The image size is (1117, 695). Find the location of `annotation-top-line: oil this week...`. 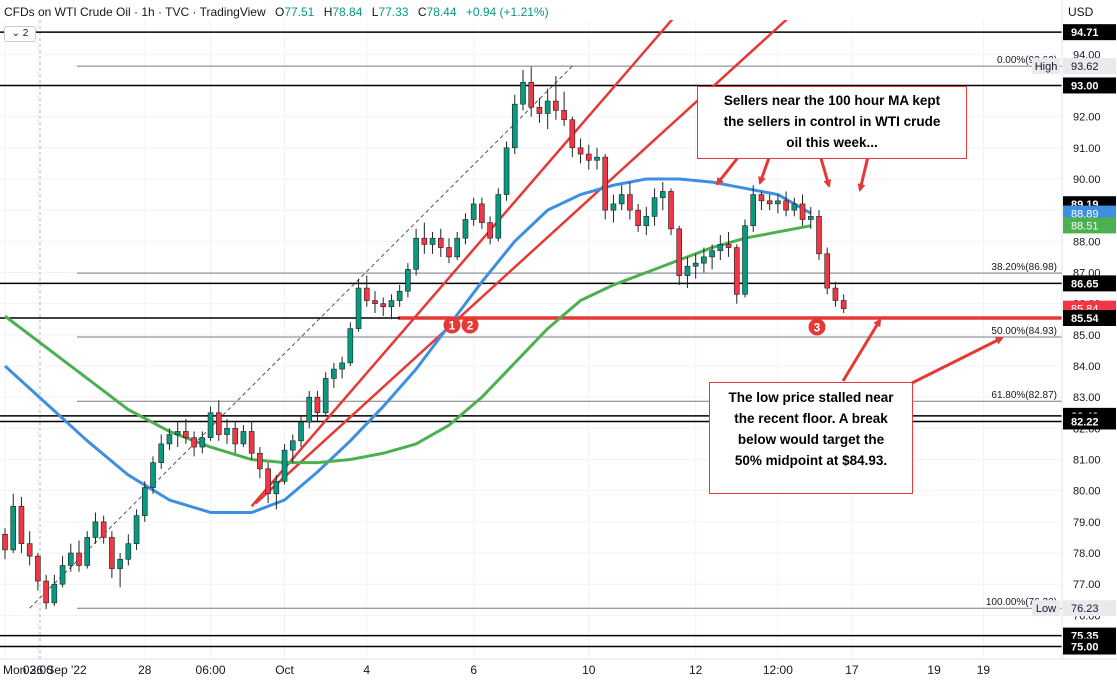

annotation-top-line: oil this week... is located at coordinates (832, 142).